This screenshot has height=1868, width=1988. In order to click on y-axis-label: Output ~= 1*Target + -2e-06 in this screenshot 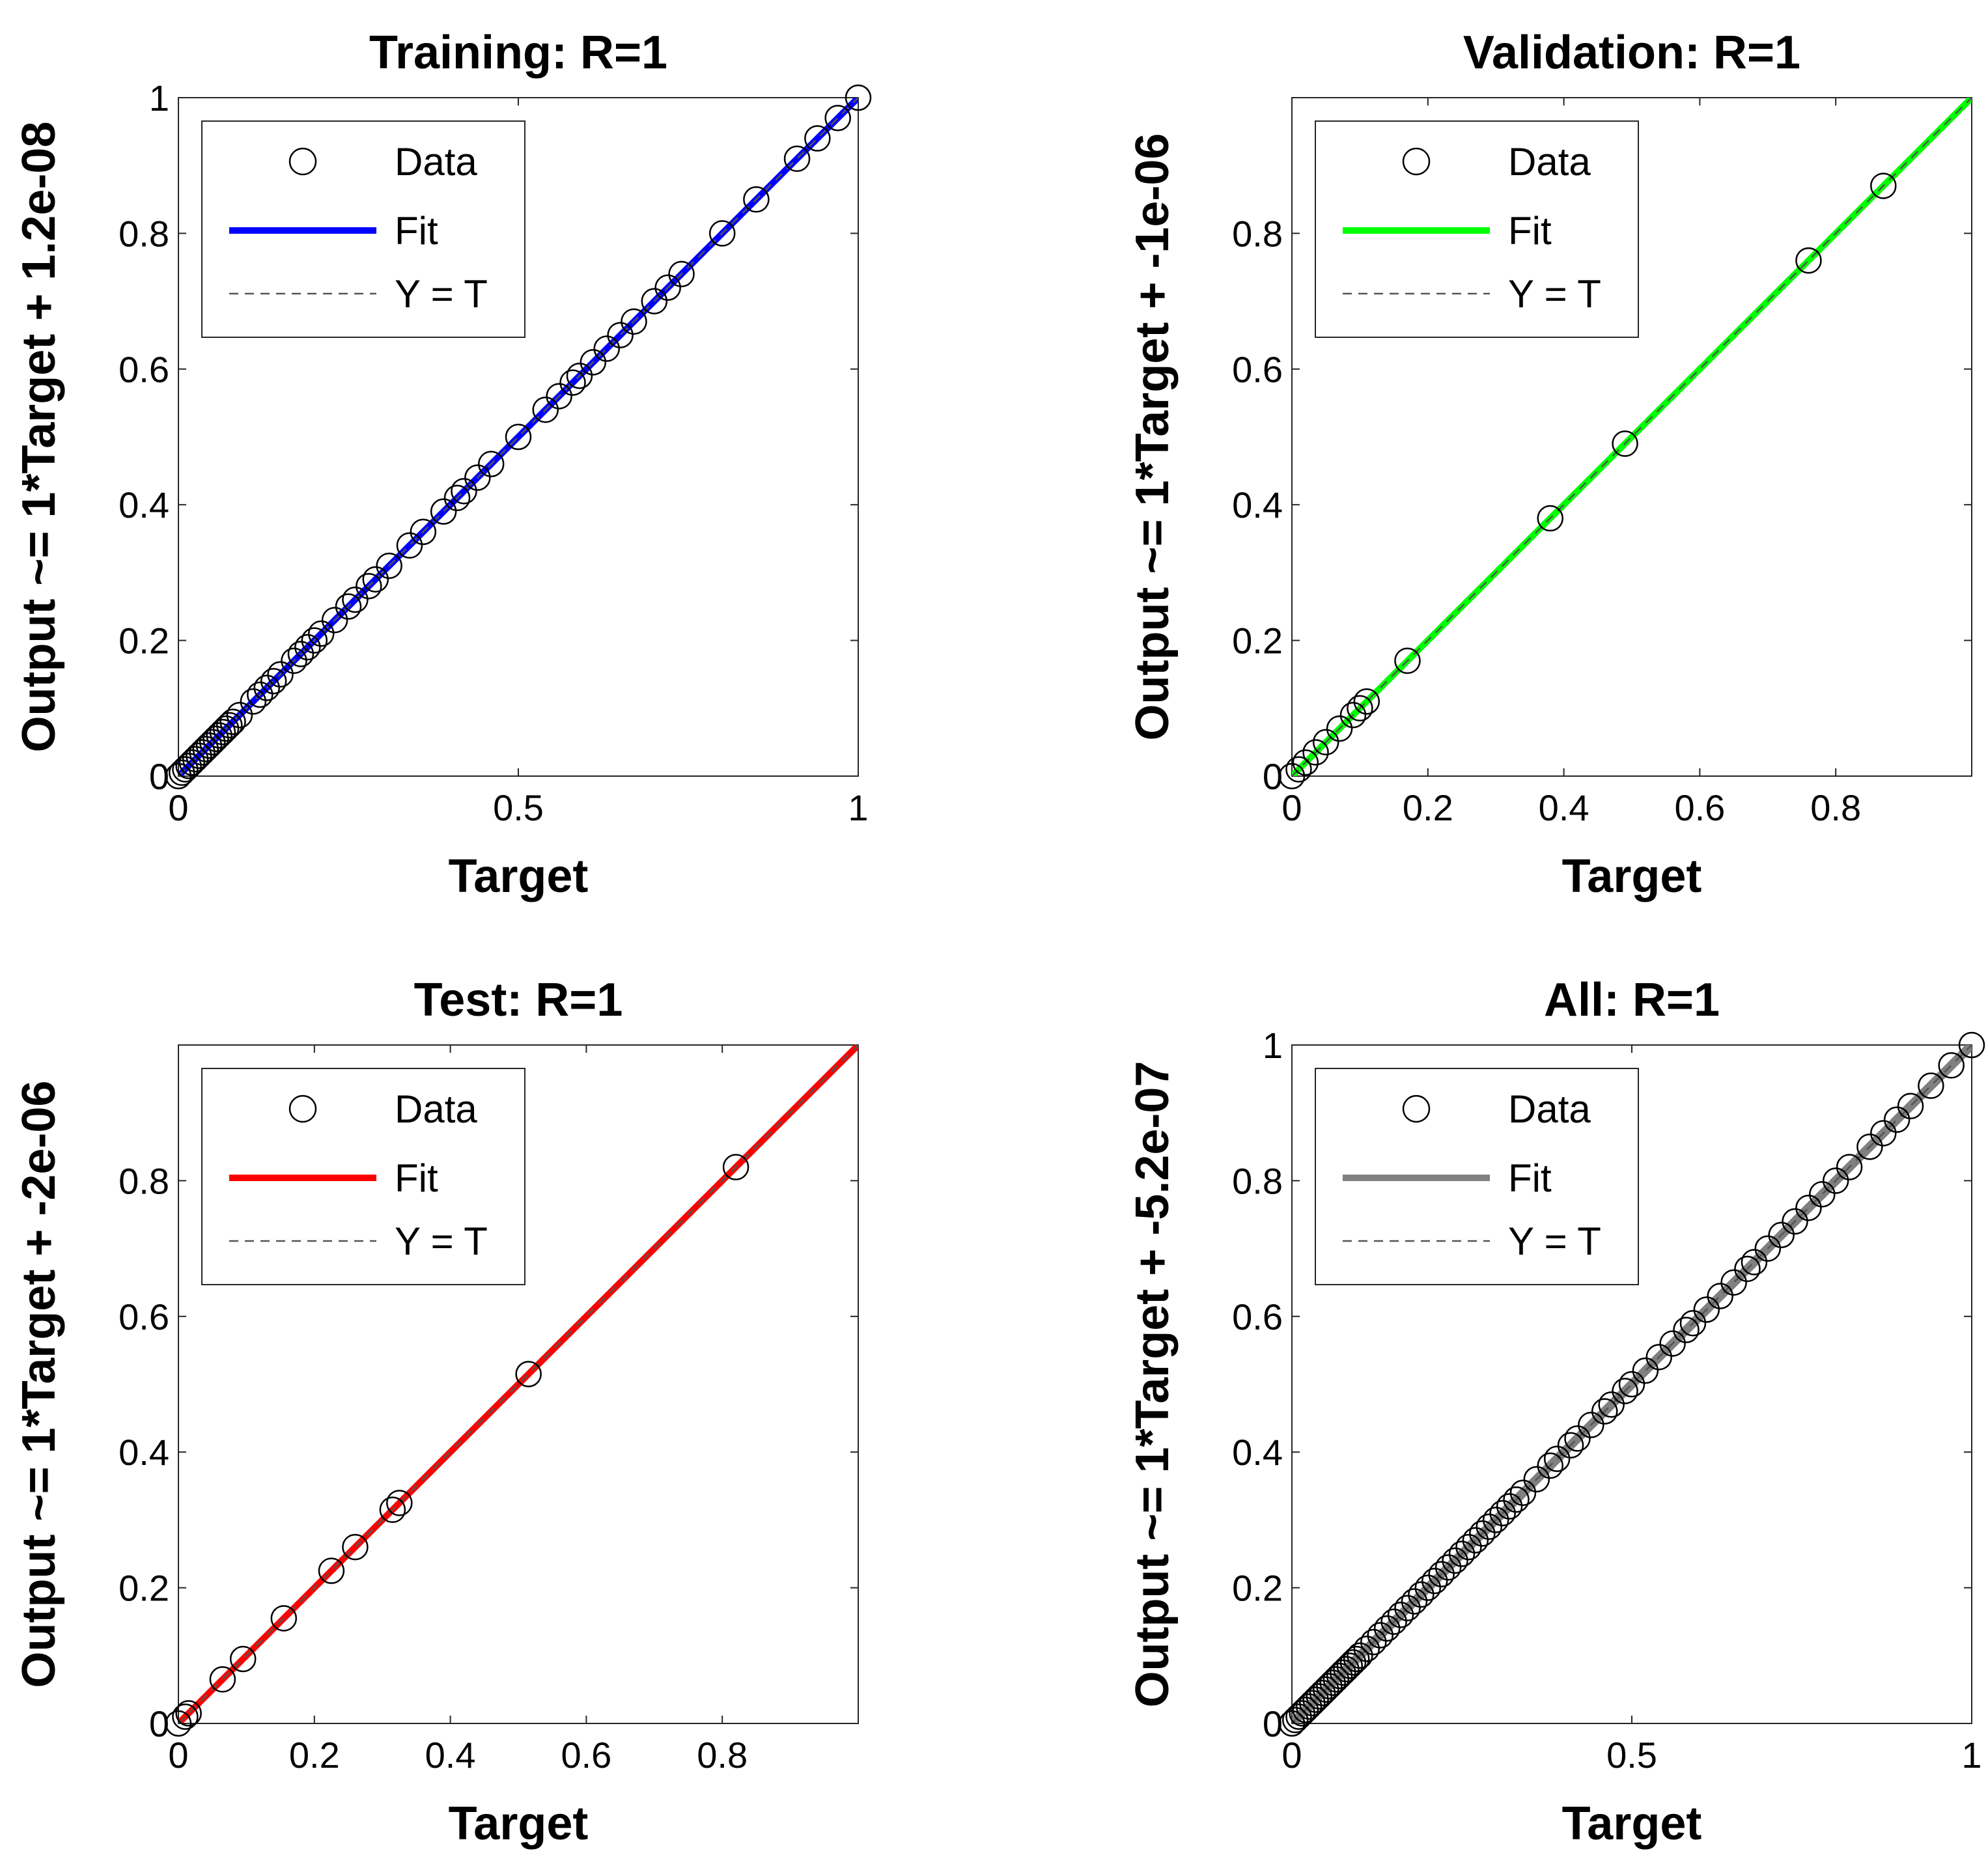, I will do `click(39, 1384)`.